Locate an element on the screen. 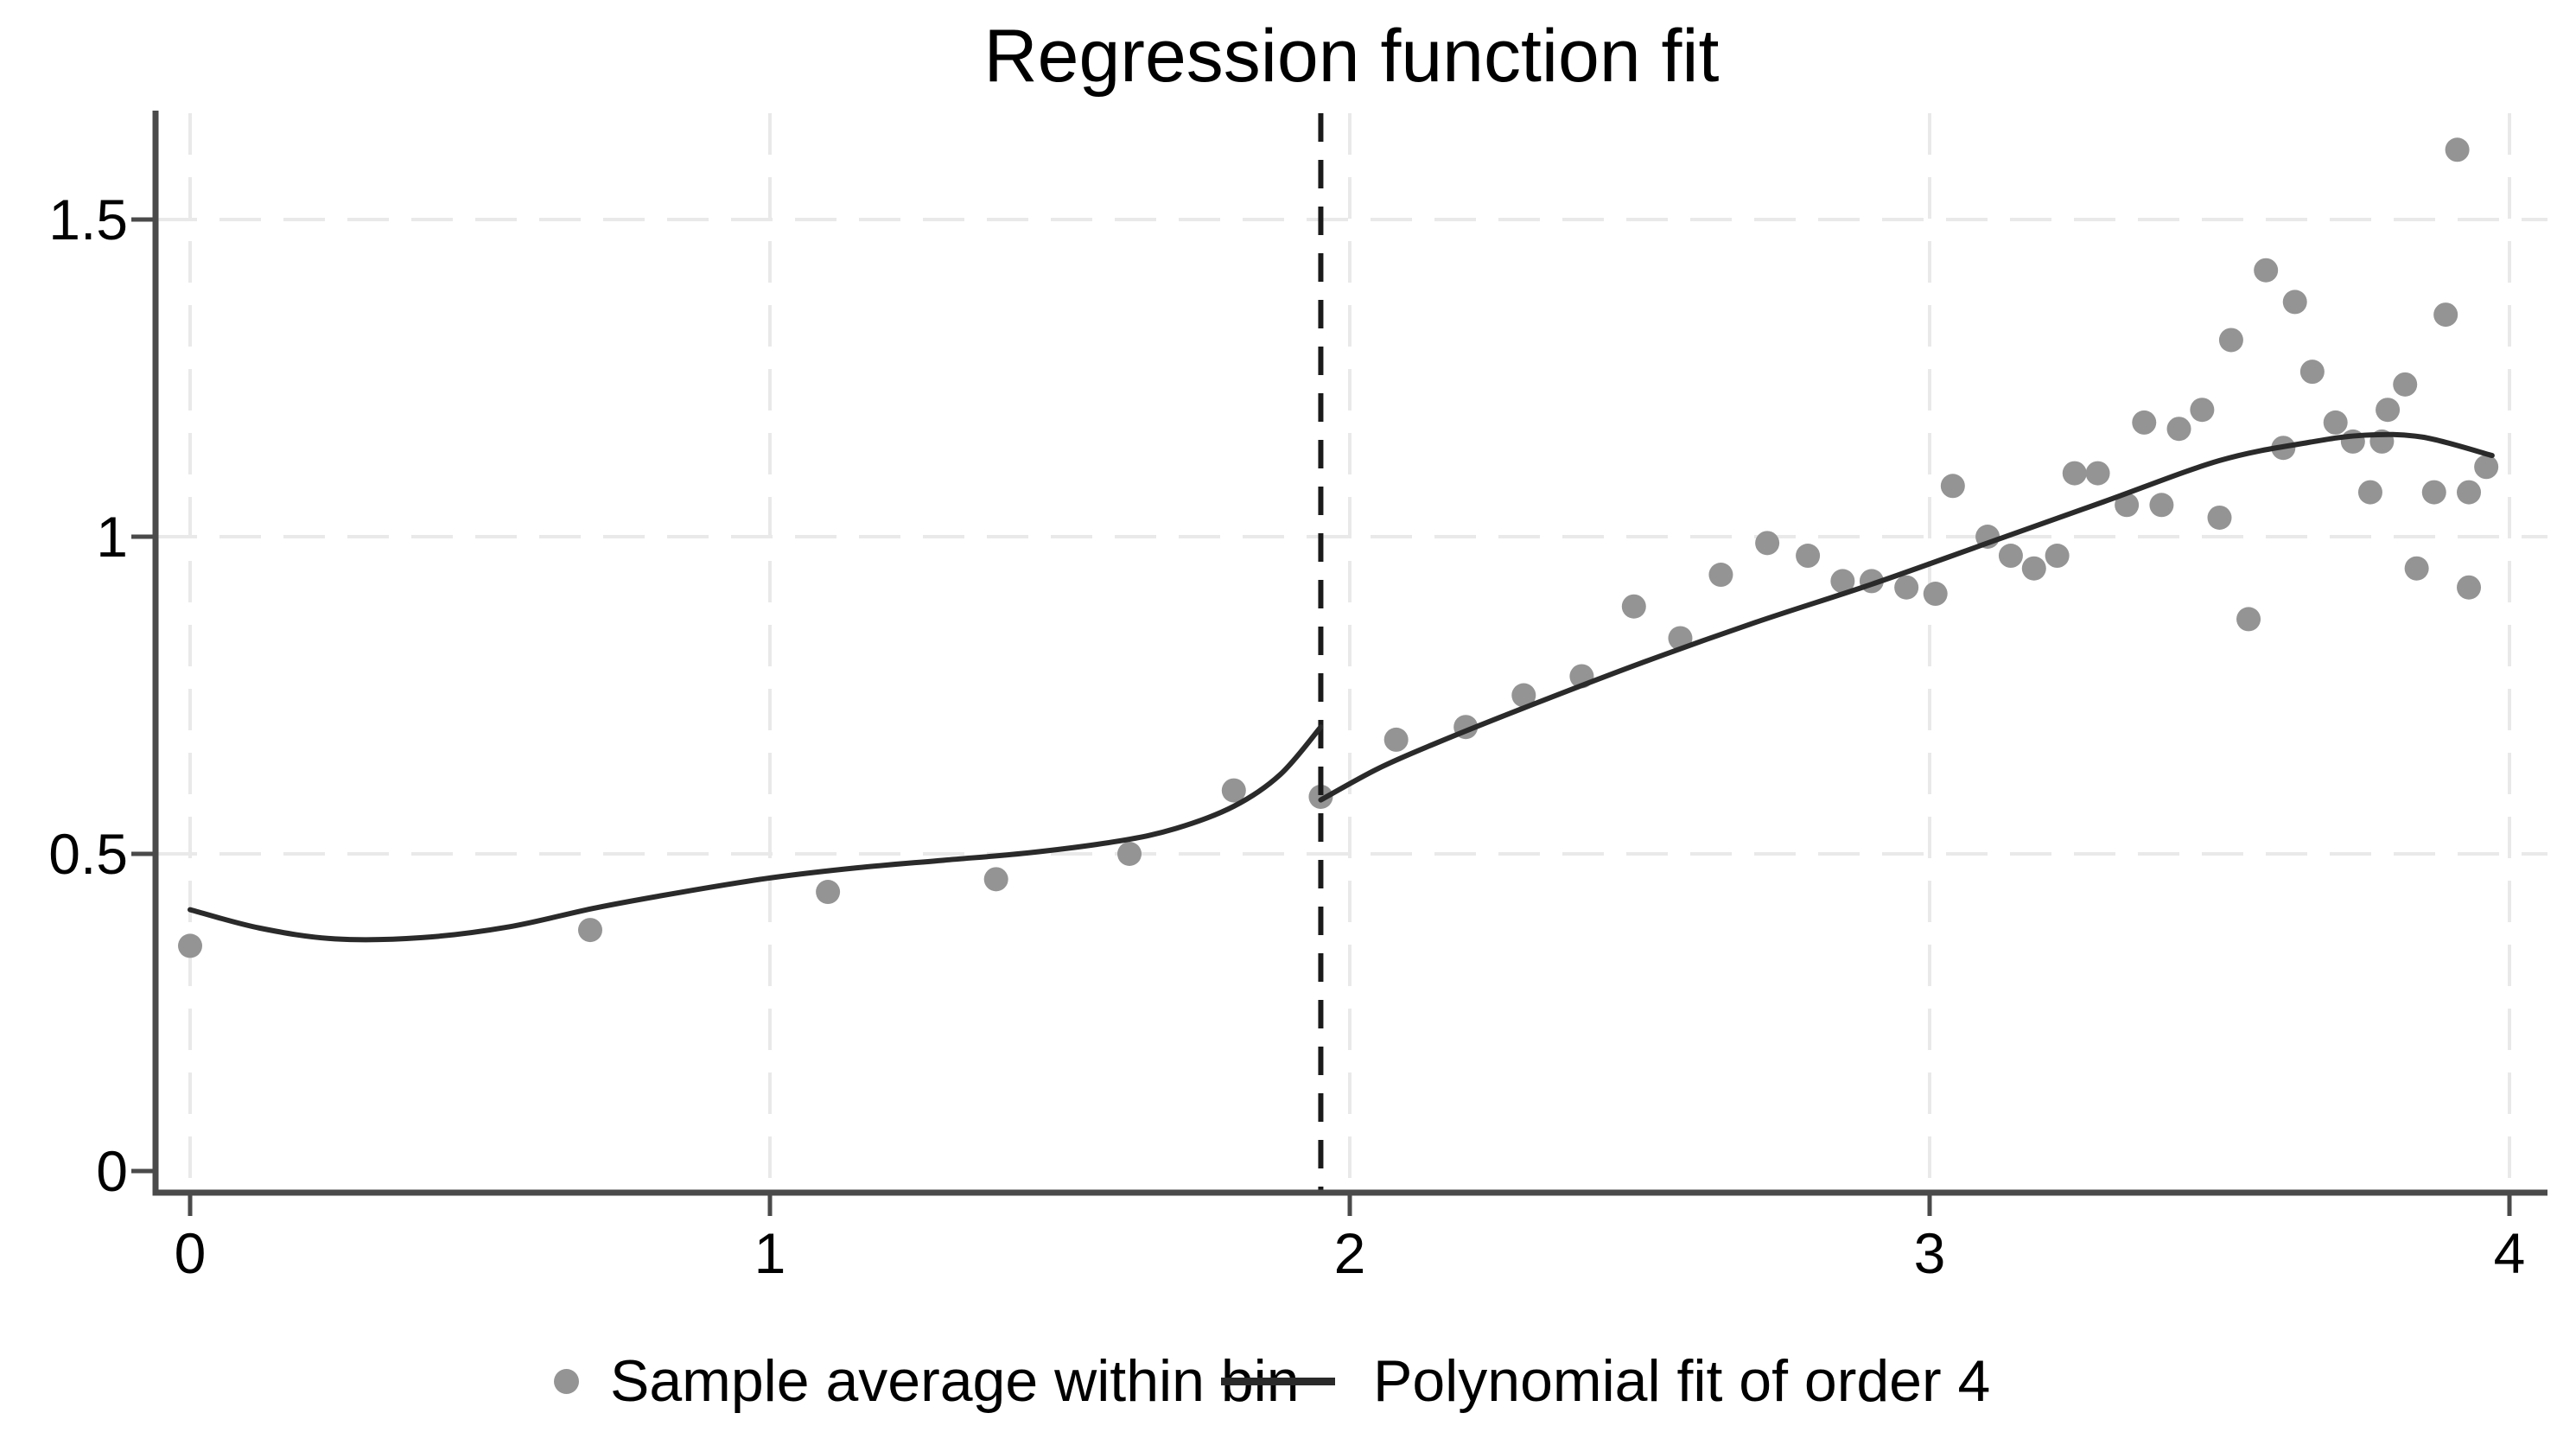  y-tick-label: 1 is located at coordinates (112, 537).